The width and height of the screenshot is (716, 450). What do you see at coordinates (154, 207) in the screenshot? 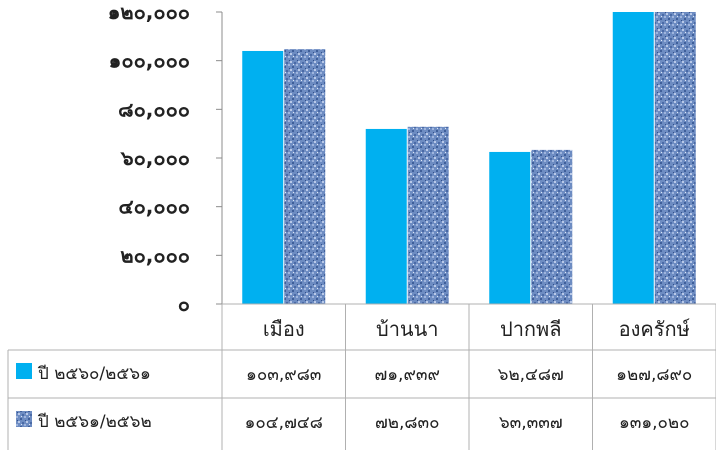
I see `y-tick-label: ๔๐,๐๐๐` at bounding box center [154, 207].